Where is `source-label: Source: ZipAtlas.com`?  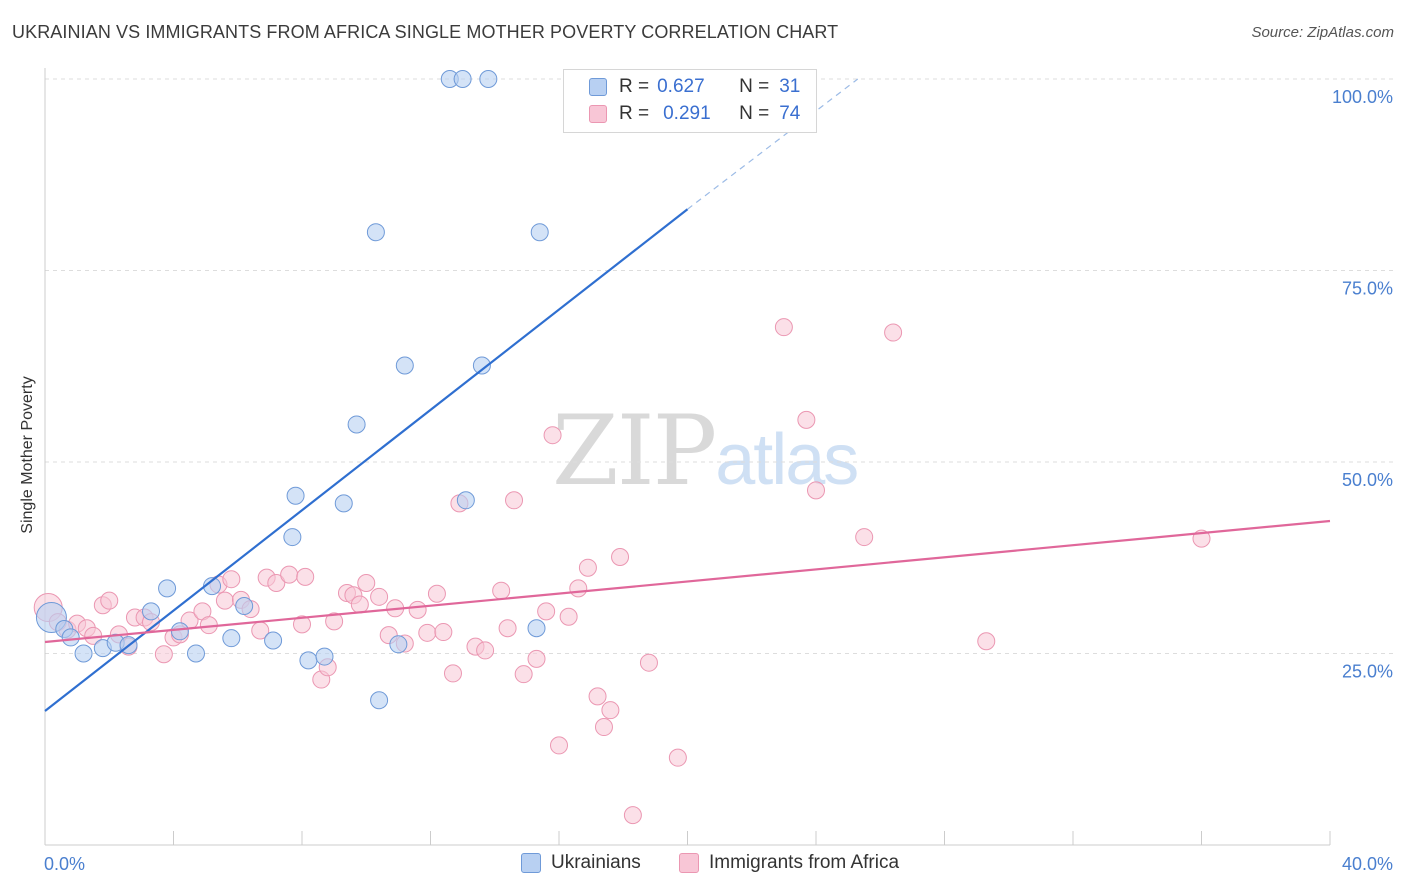 source-label: Source: ZipAtlas.com is located at coordinates (1322, 32).